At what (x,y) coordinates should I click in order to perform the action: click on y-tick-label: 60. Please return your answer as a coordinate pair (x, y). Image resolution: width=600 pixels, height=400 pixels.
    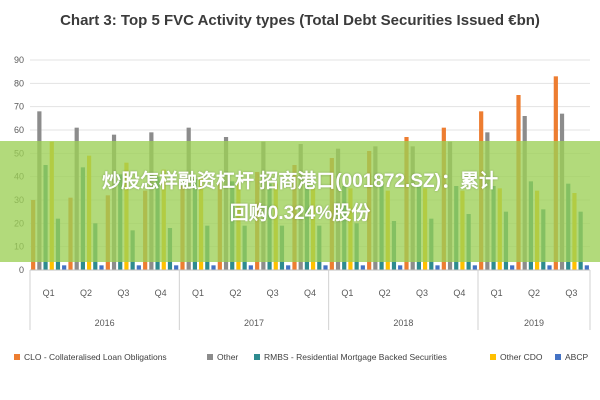
    Looking at the image, I should click on (19, 130).